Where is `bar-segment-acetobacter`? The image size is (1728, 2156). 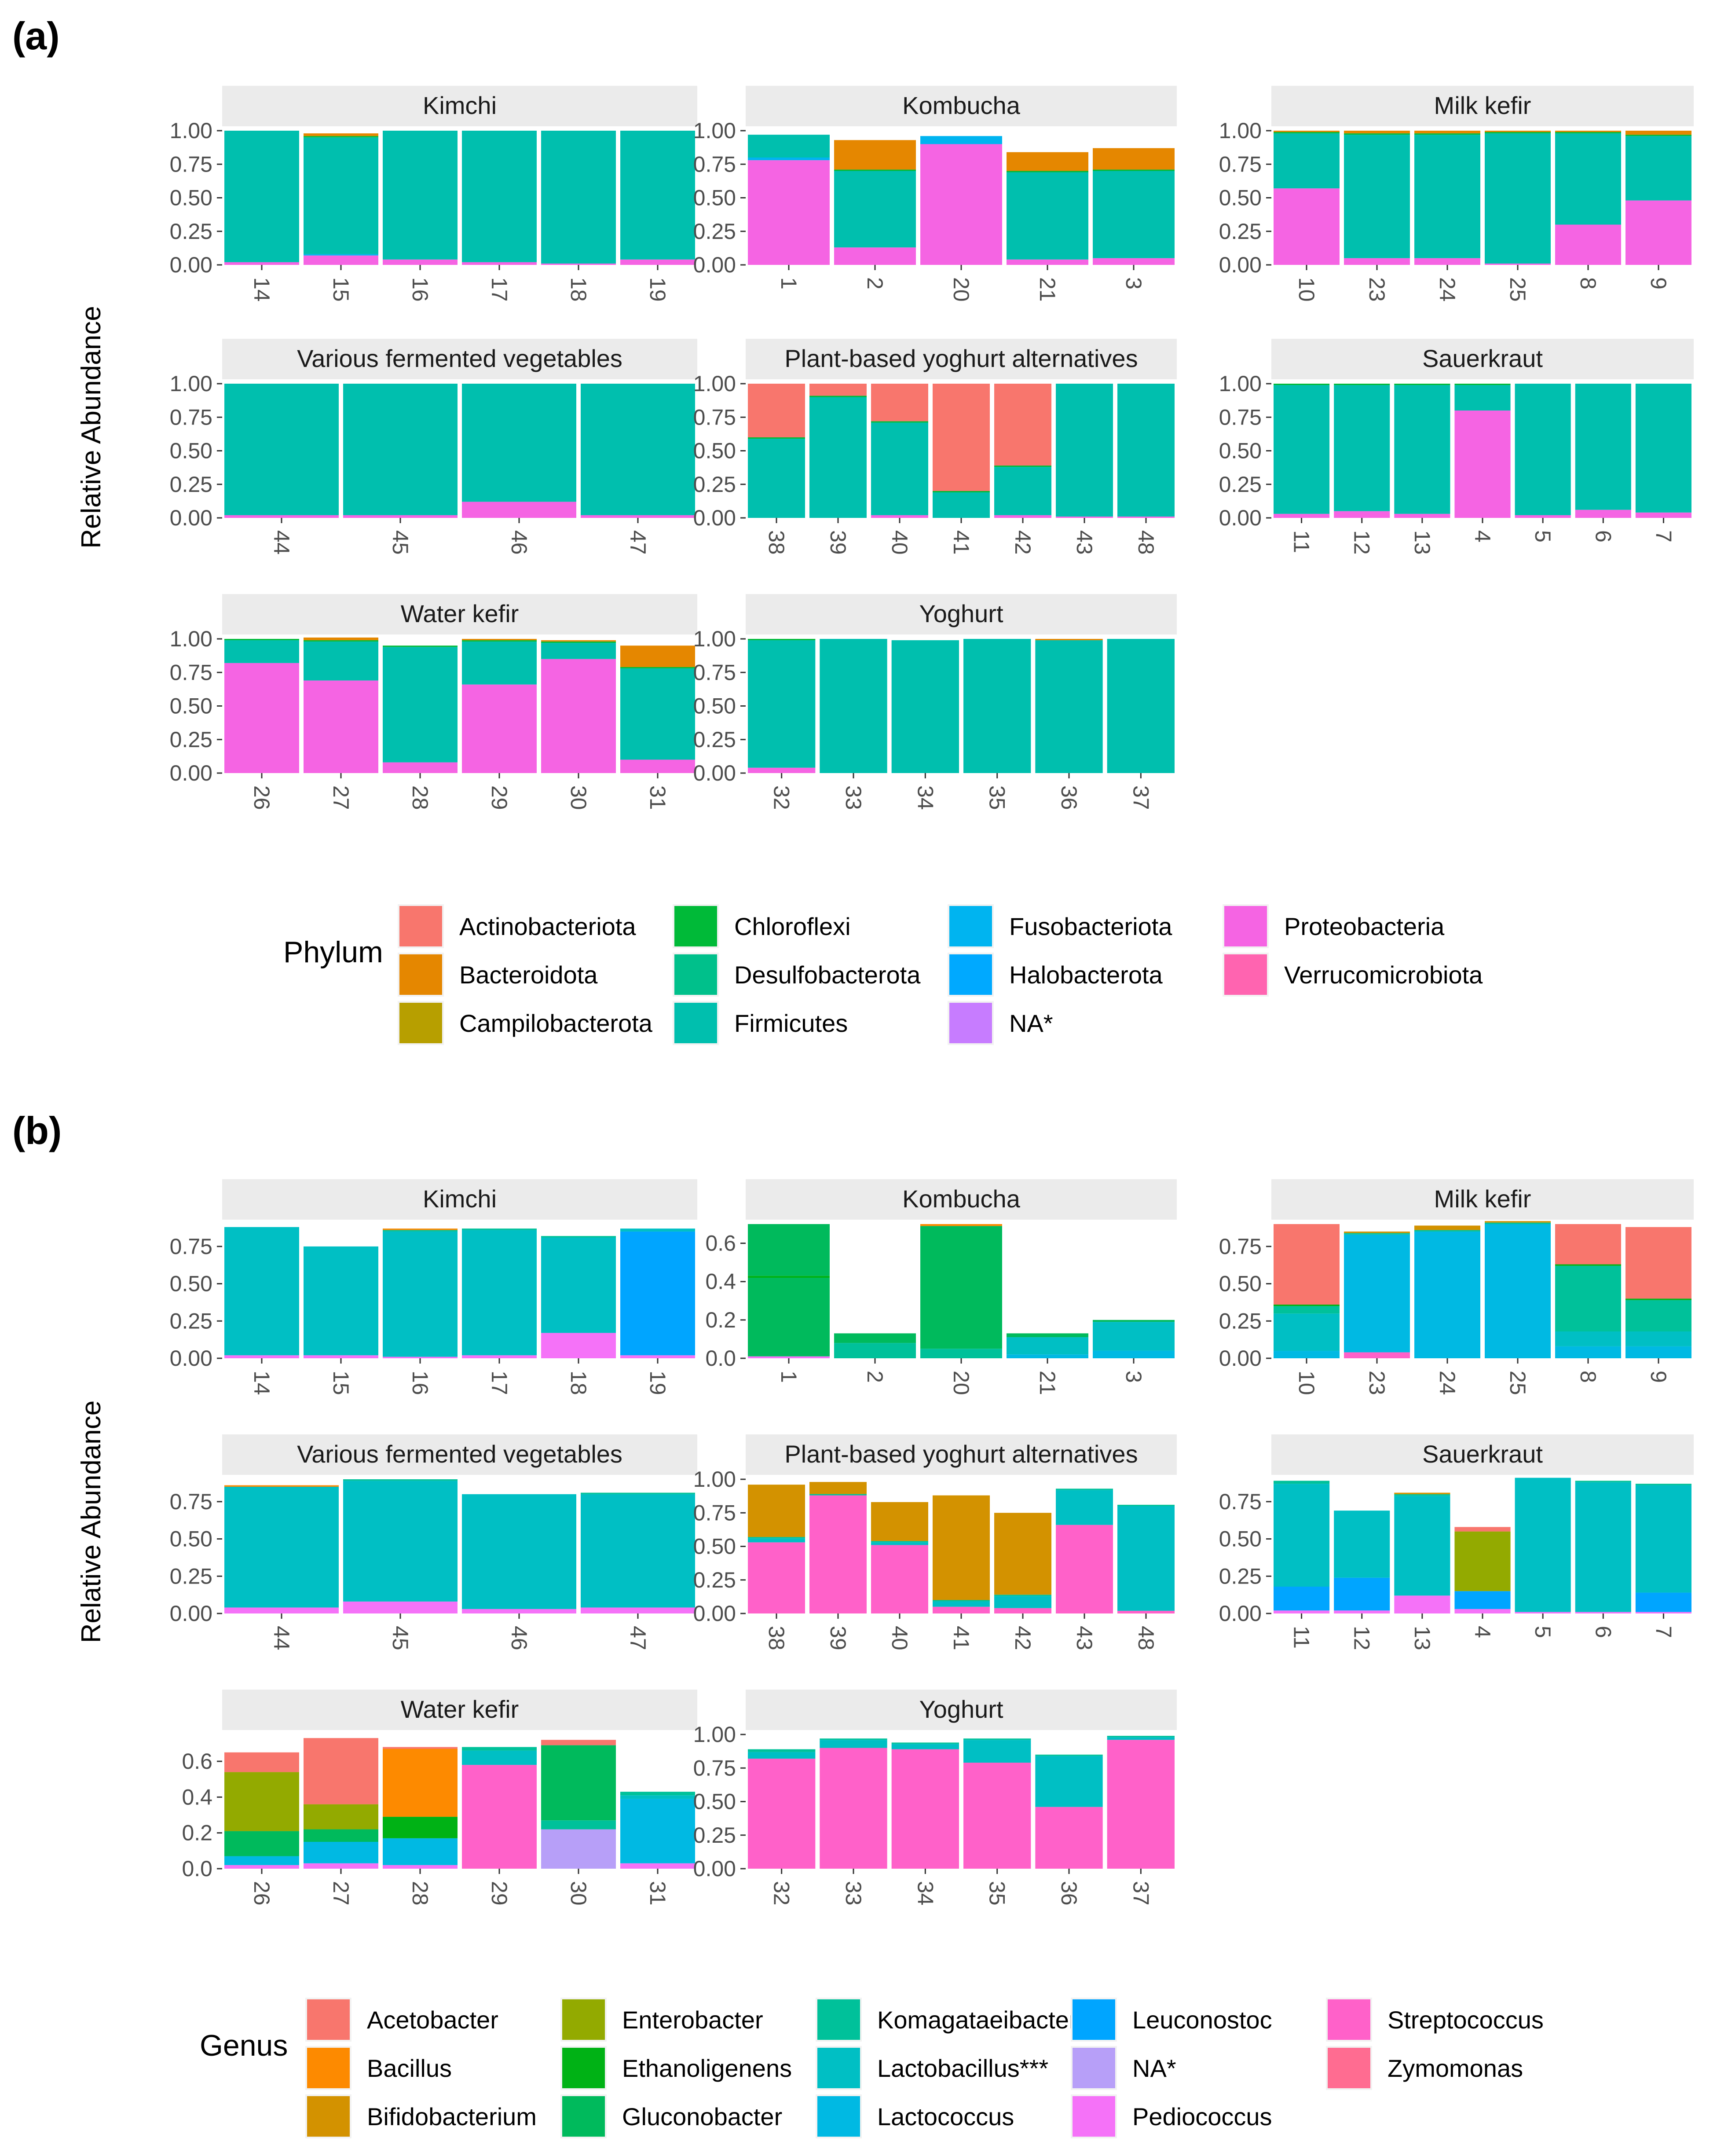 bar-segment-acetobacter is located at coordinates (421, 1748).